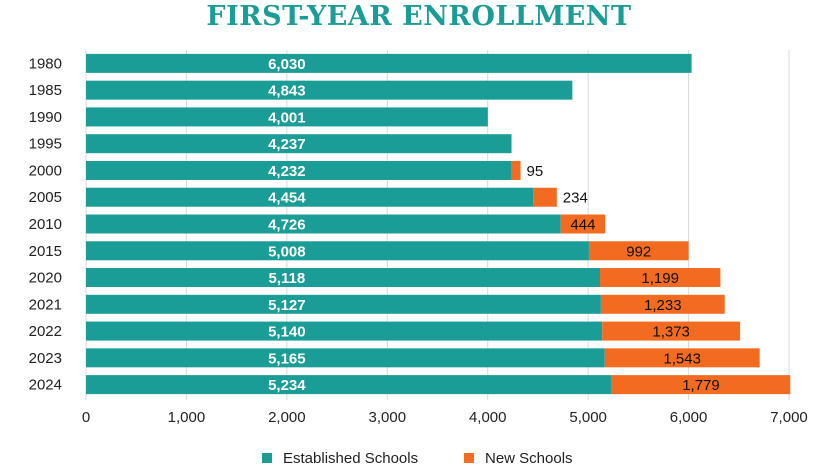  Describe the element at coordinates (45, 63) in the screenshot. I see `y-category-label: 1980` at that location.